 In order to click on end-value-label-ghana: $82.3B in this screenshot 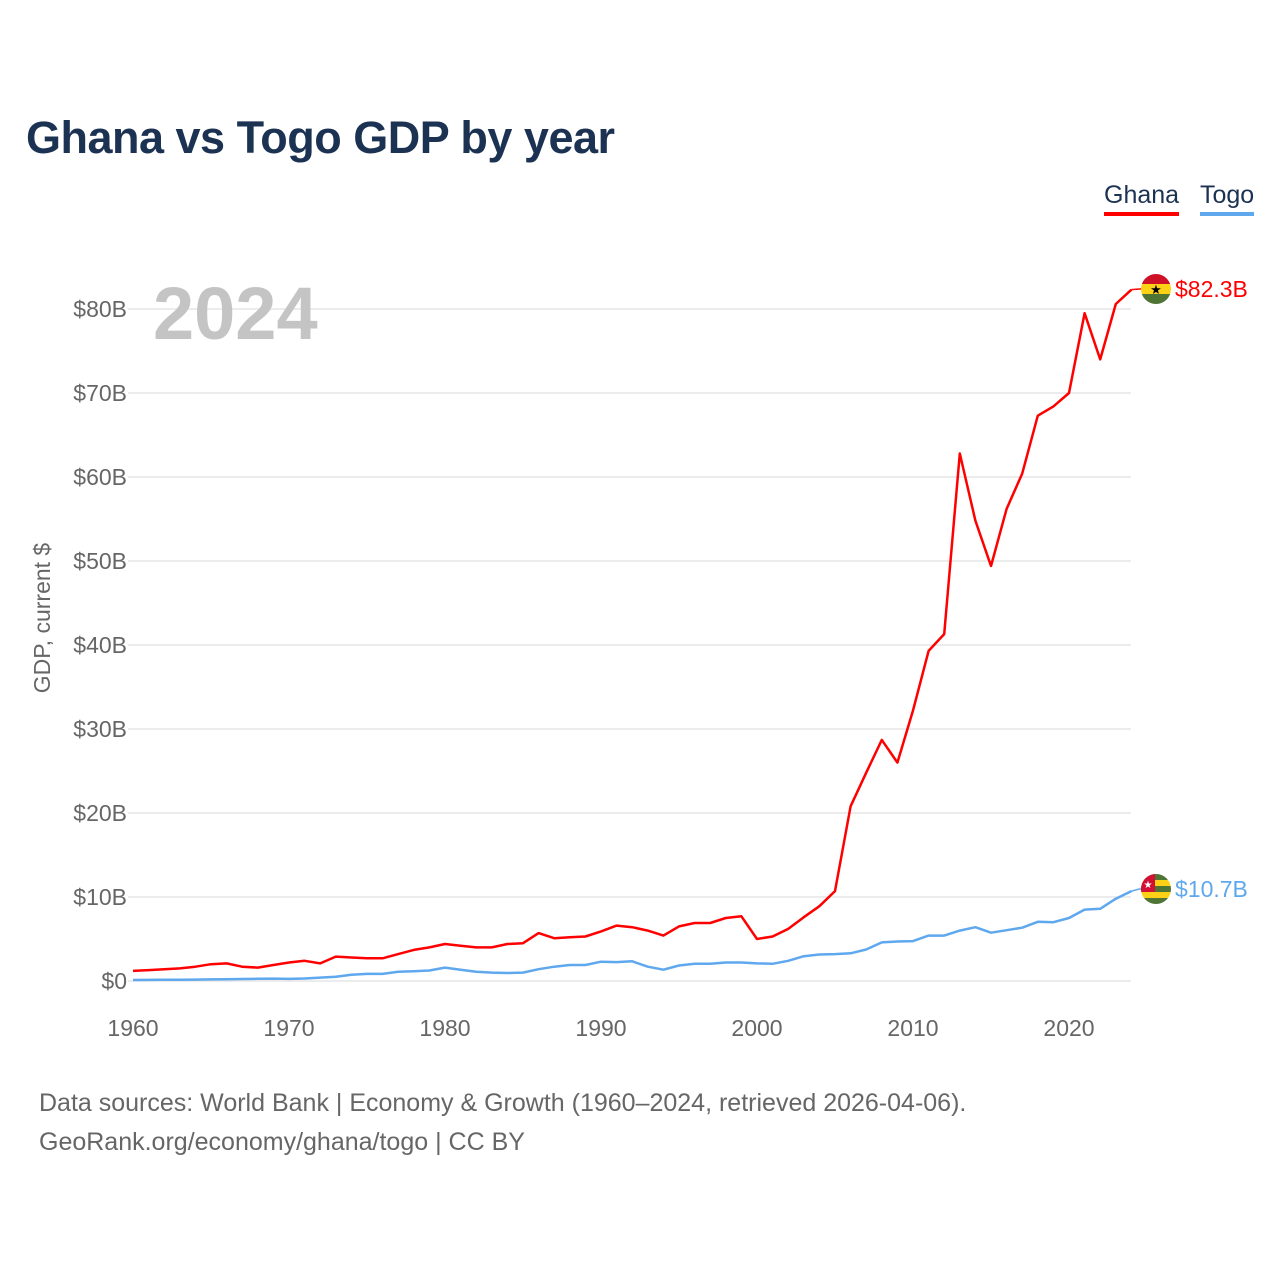, I will do `click(1211, 289)`.